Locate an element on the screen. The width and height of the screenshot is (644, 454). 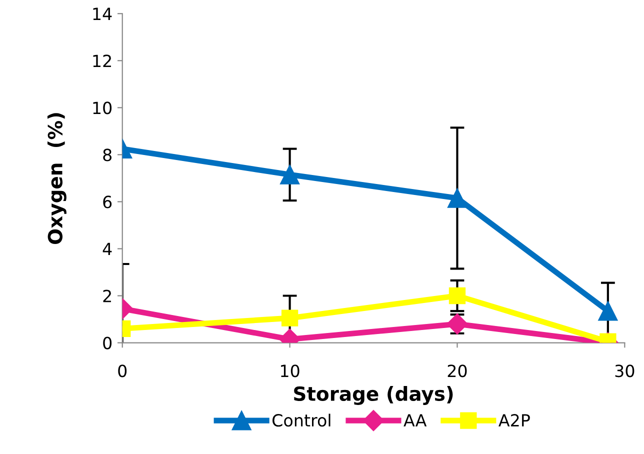
y-tick-label: 14 is located at coordinates (102, 14).